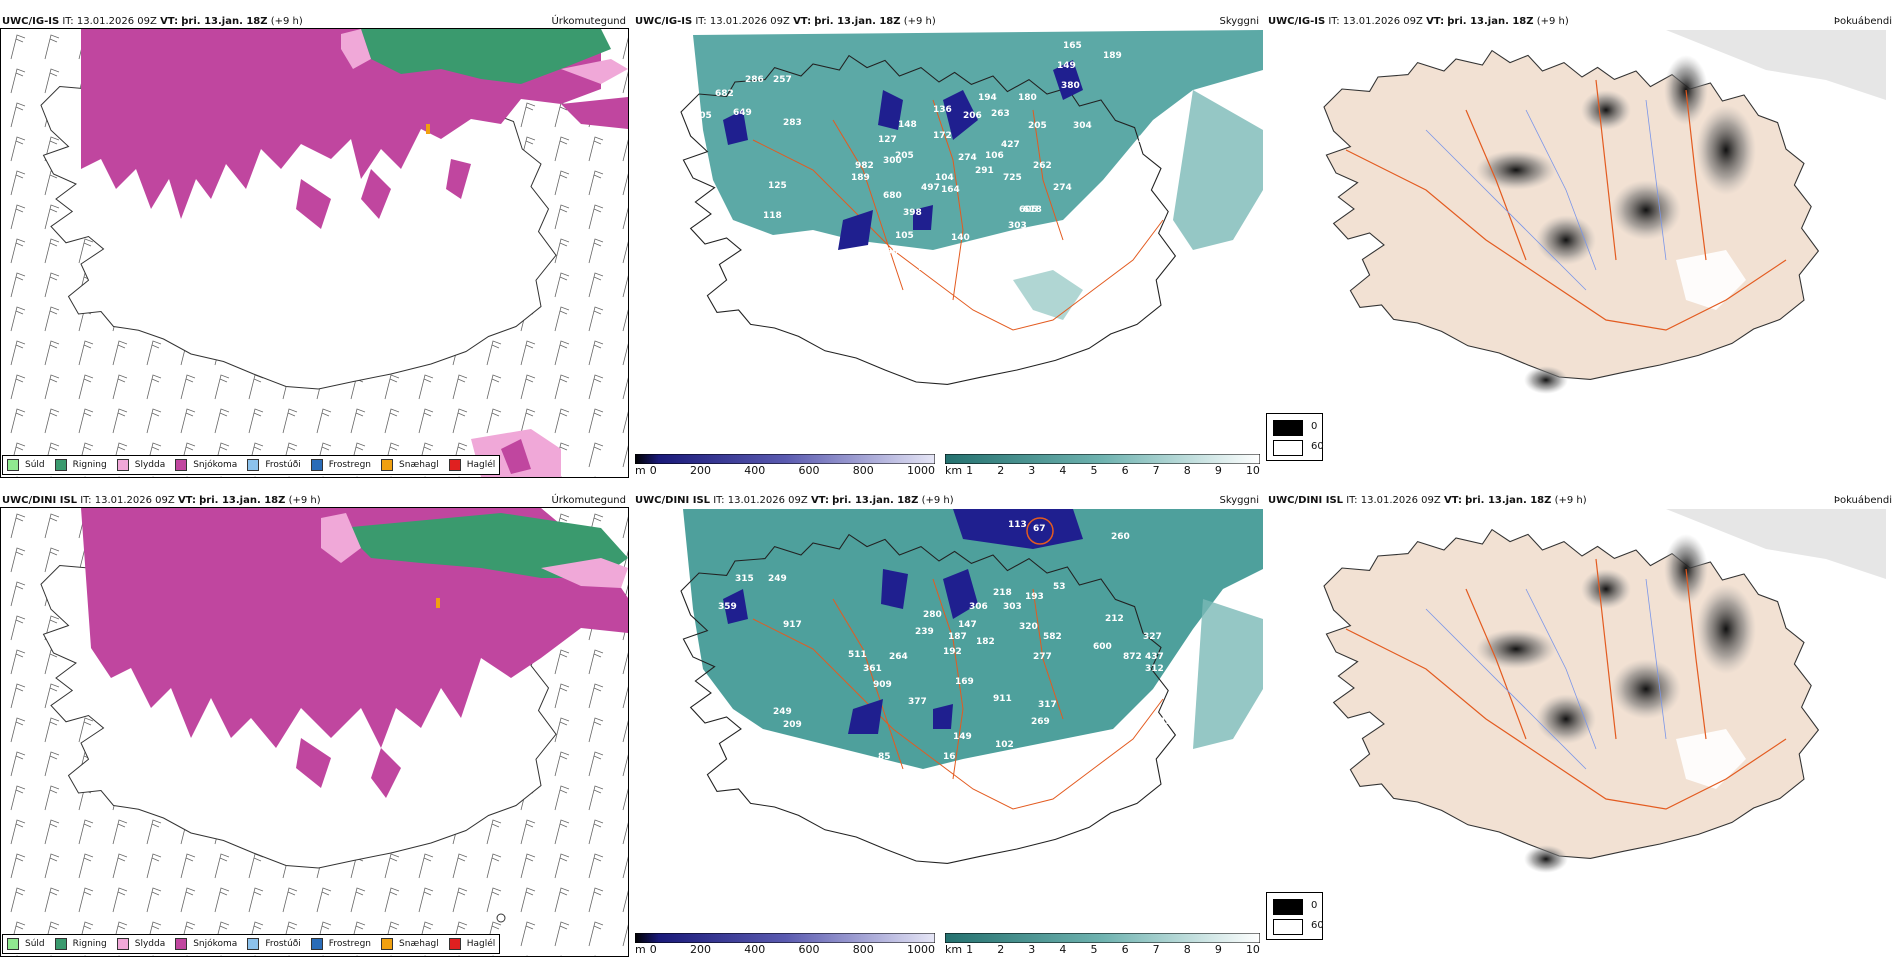  I want to click on cloud-base-label: 189, so click(1112, 56).